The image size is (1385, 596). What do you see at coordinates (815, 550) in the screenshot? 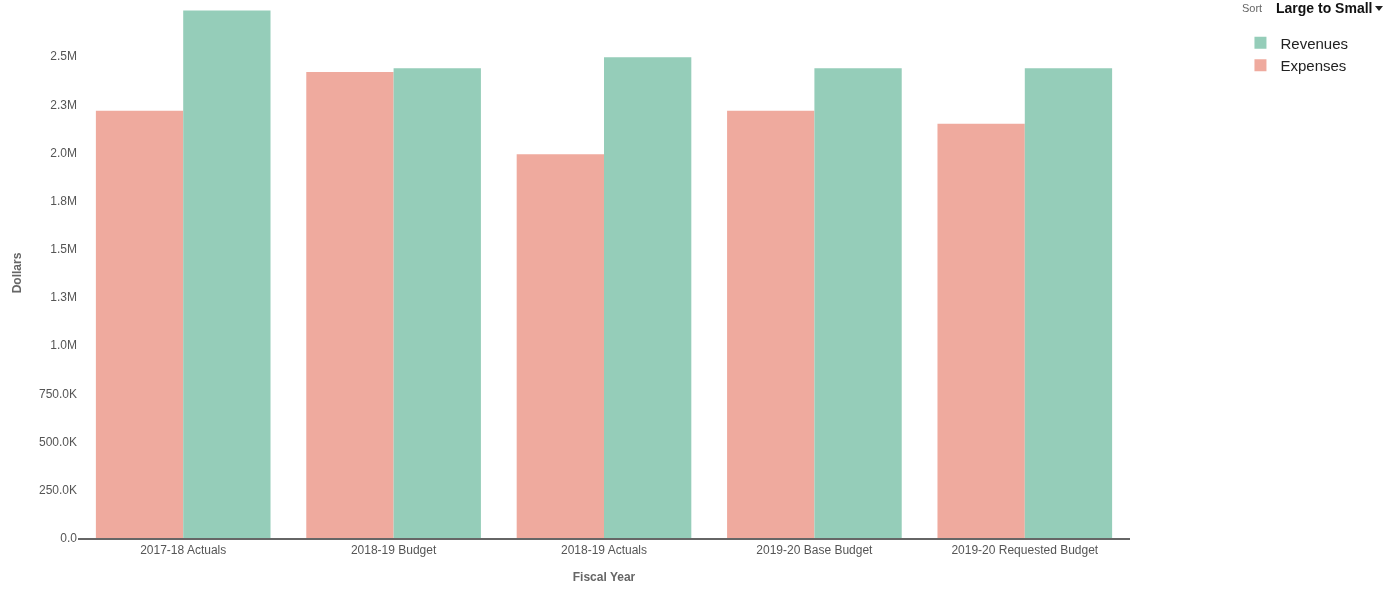
I see `x-tick-label: 2019-20 Base Budget` at bounding box center [815, 550].